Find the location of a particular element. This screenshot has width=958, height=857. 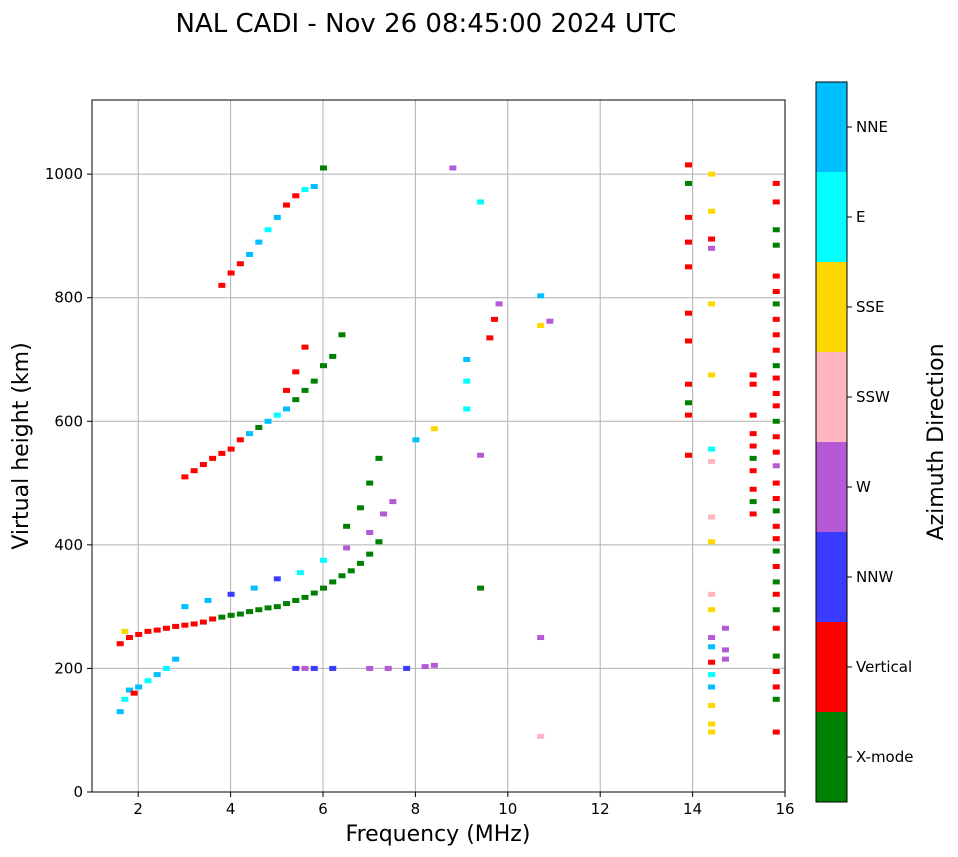

x-tick-label: 6 is located at coordinates (323, 809).